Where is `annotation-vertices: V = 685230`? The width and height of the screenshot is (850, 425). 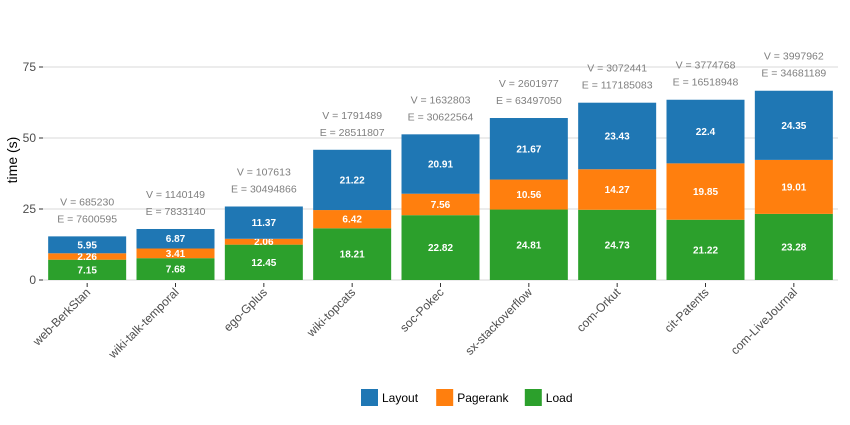
annotation-vertices: V = 685230 is located at coordinates (87, 202).